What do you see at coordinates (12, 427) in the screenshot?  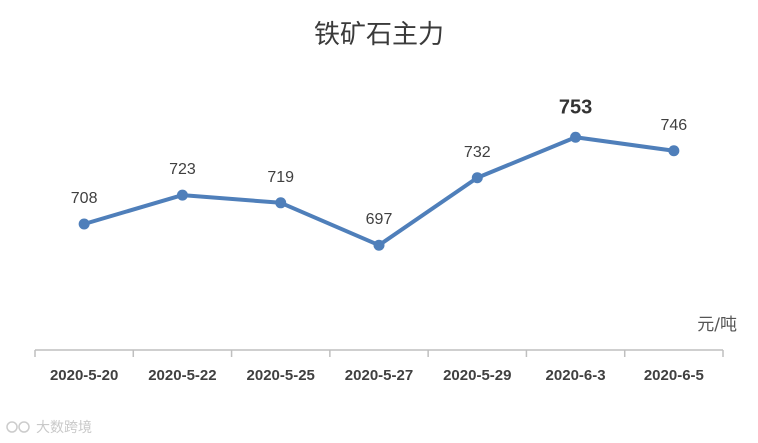 I see `watermark-logo-icon` at bounding box center [12, 427].